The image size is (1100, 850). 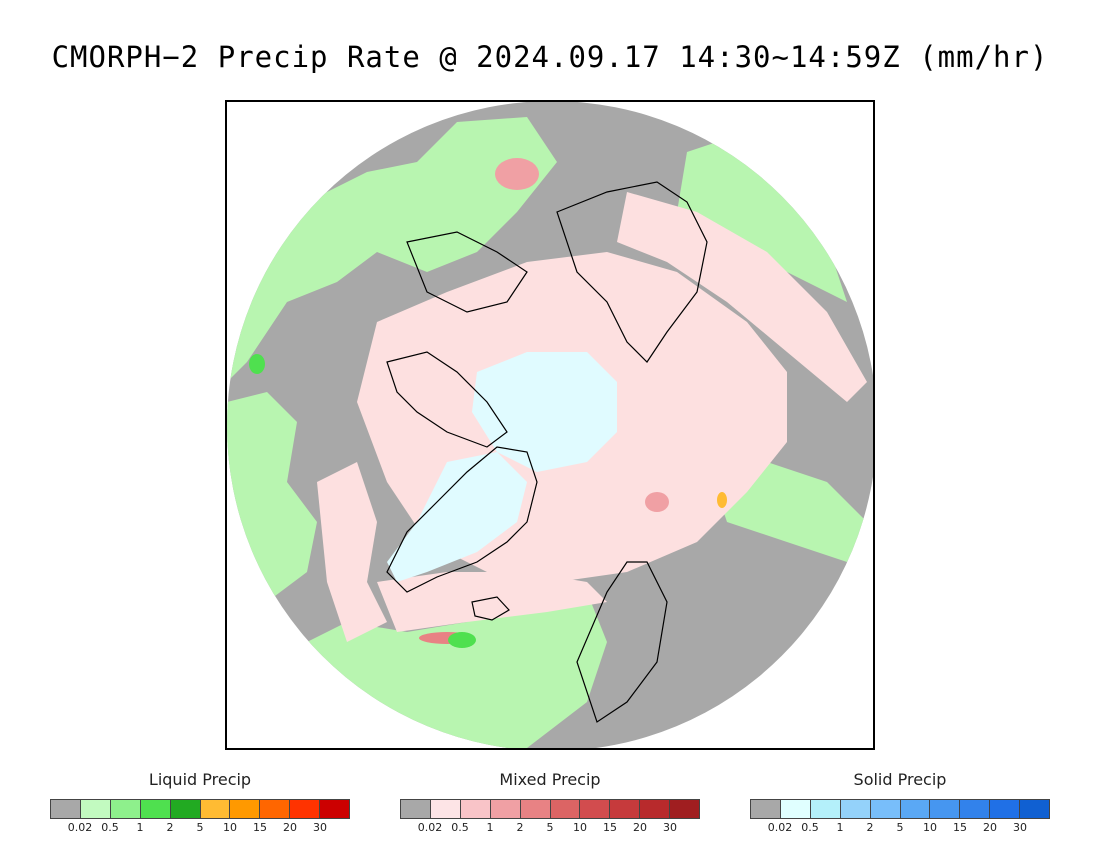 I want to click on coastline-iceland, so click(x=490, y=608).